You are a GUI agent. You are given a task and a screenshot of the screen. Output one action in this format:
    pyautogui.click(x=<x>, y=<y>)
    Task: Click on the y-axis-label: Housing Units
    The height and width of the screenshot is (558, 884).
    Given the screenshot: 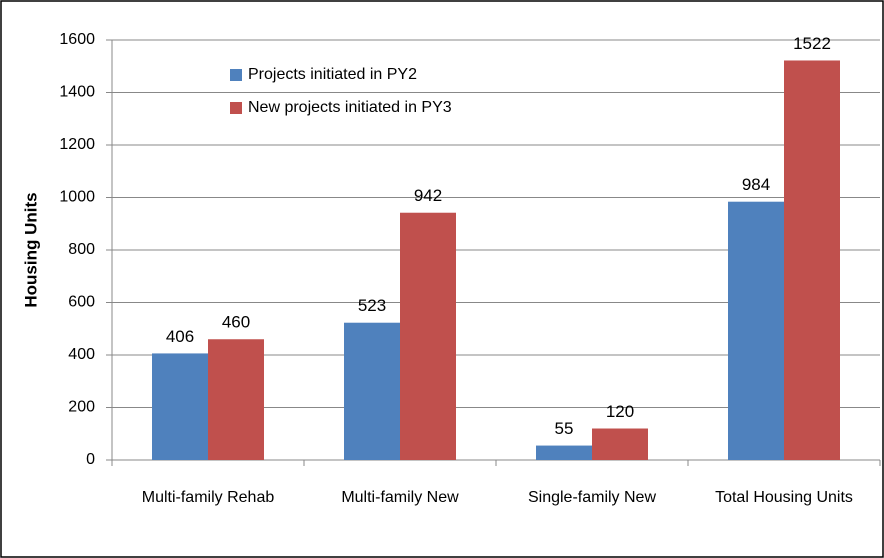 What is the action you would take?
    pyautogui.click(x=30, y=249)
    